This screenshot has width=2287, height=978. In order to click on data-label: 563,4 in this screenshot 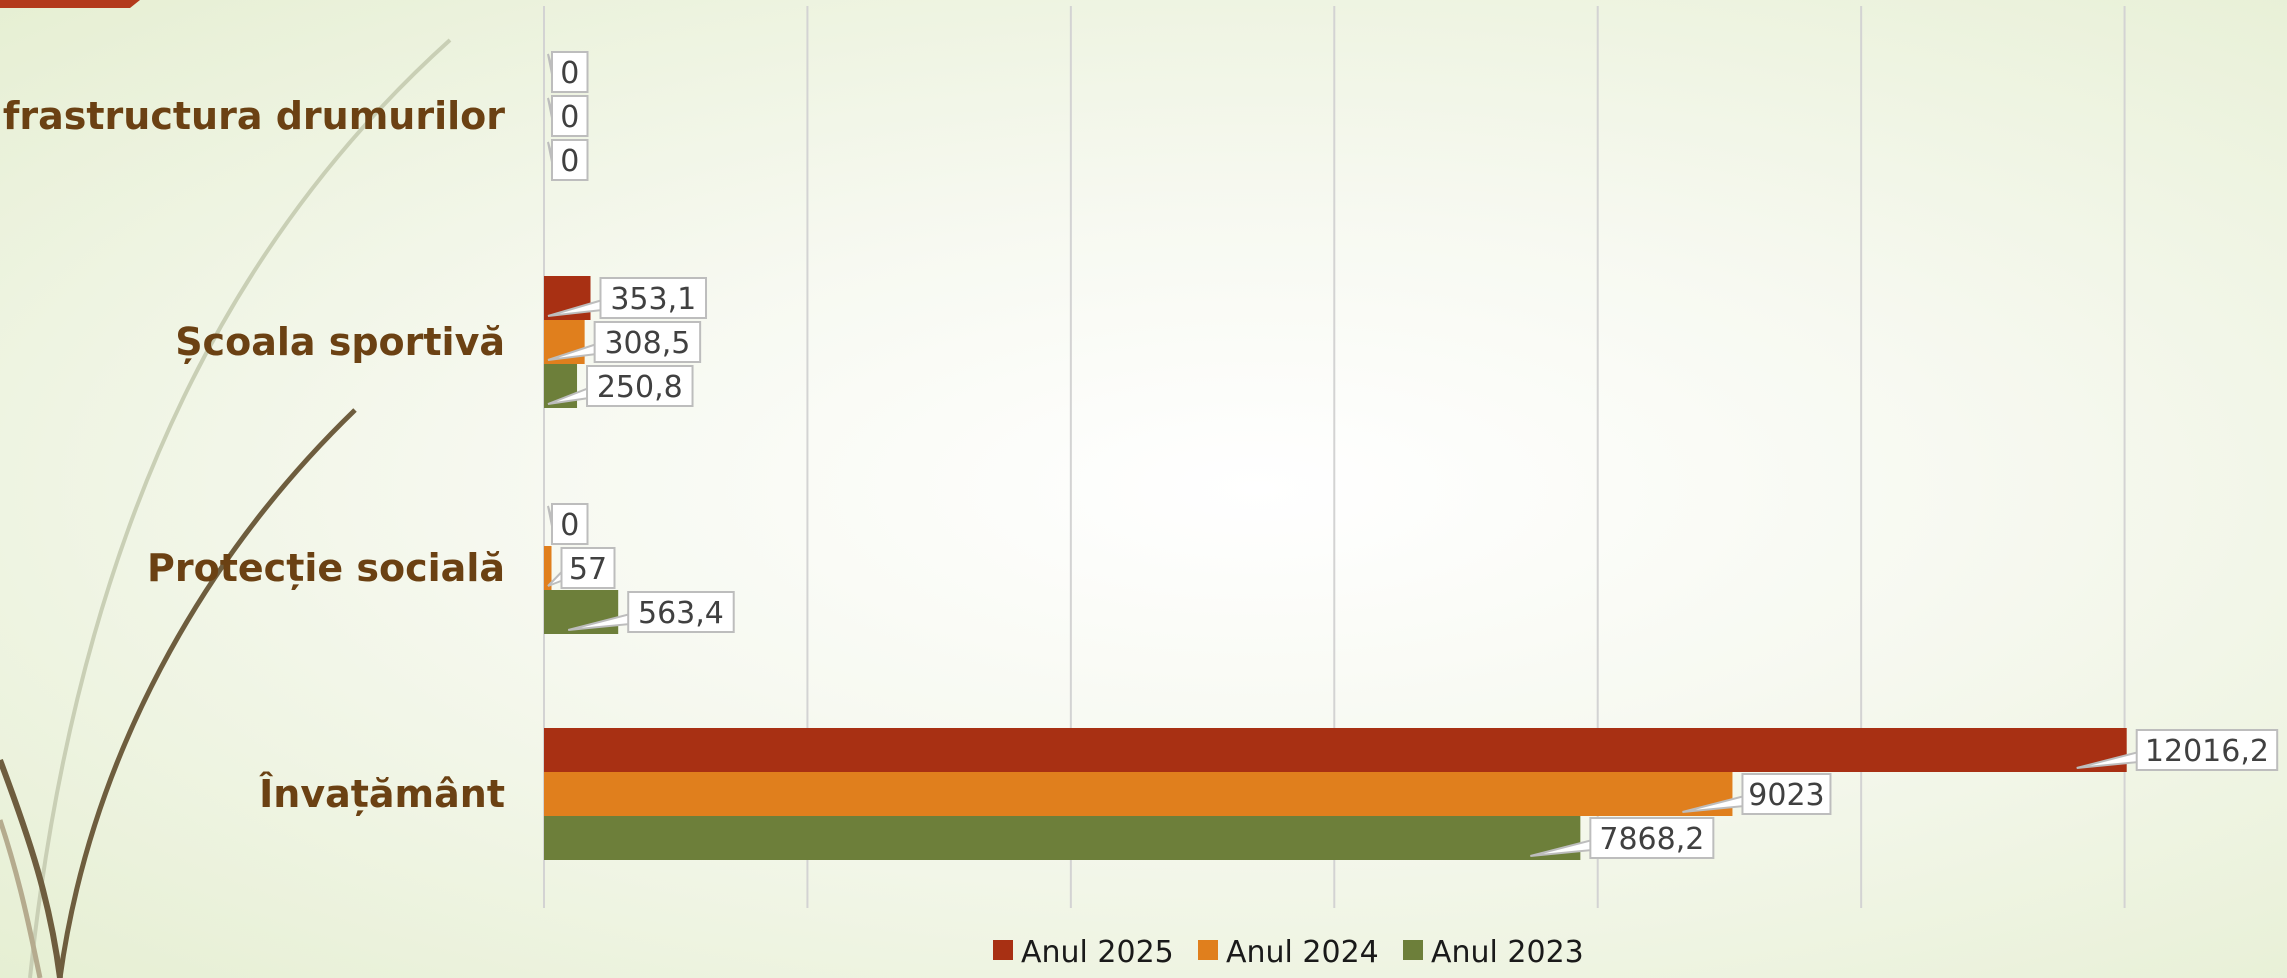, I will do `click(651, 612)`.